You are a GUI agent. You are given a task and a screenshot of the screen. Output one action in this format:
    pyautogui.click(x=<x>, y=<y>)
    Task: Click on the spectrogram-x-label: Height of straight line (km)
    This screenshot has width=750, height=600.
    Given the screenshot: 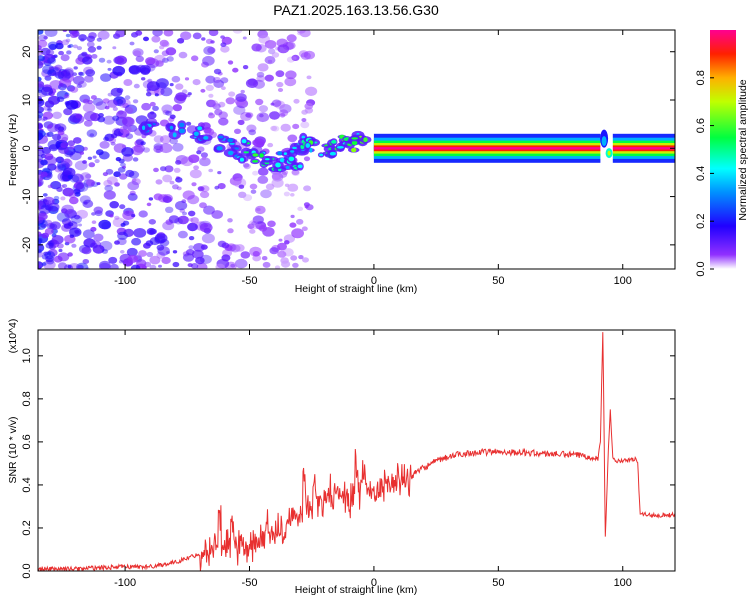 What is the action you would take?
    pyautogui.click(x=356, y=289)
    